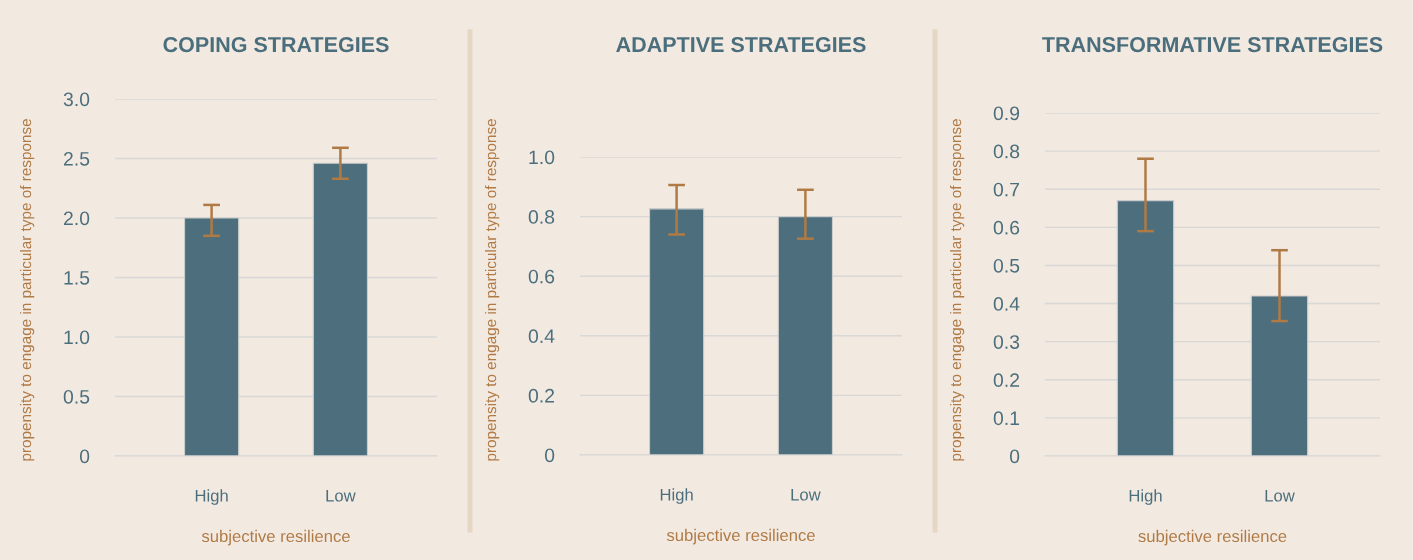  What do you see at coordinates (76, 158) in the screenshot?
I see `y-tick-label: 2.5` at bounding box center [76, 158].